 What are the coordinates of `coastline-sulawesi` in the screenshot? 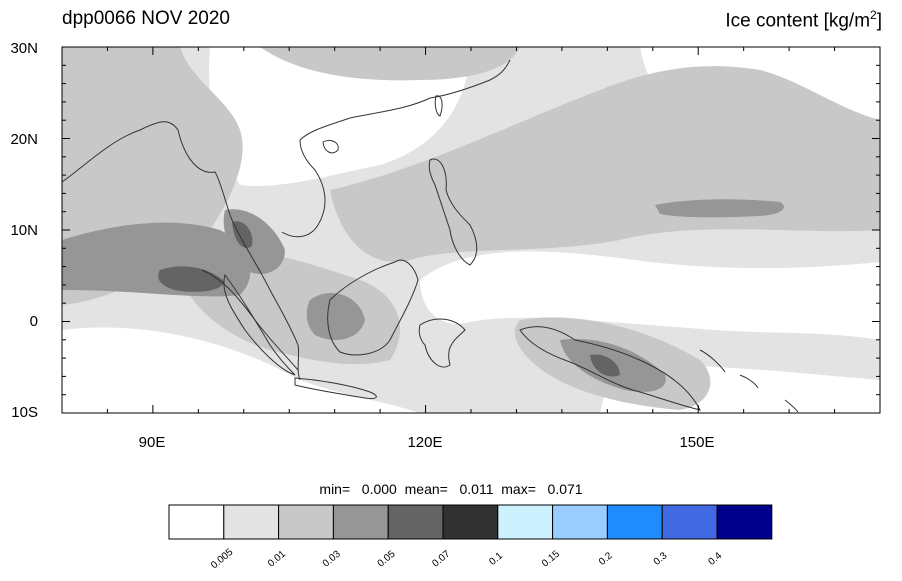 It's located at (442, 343).